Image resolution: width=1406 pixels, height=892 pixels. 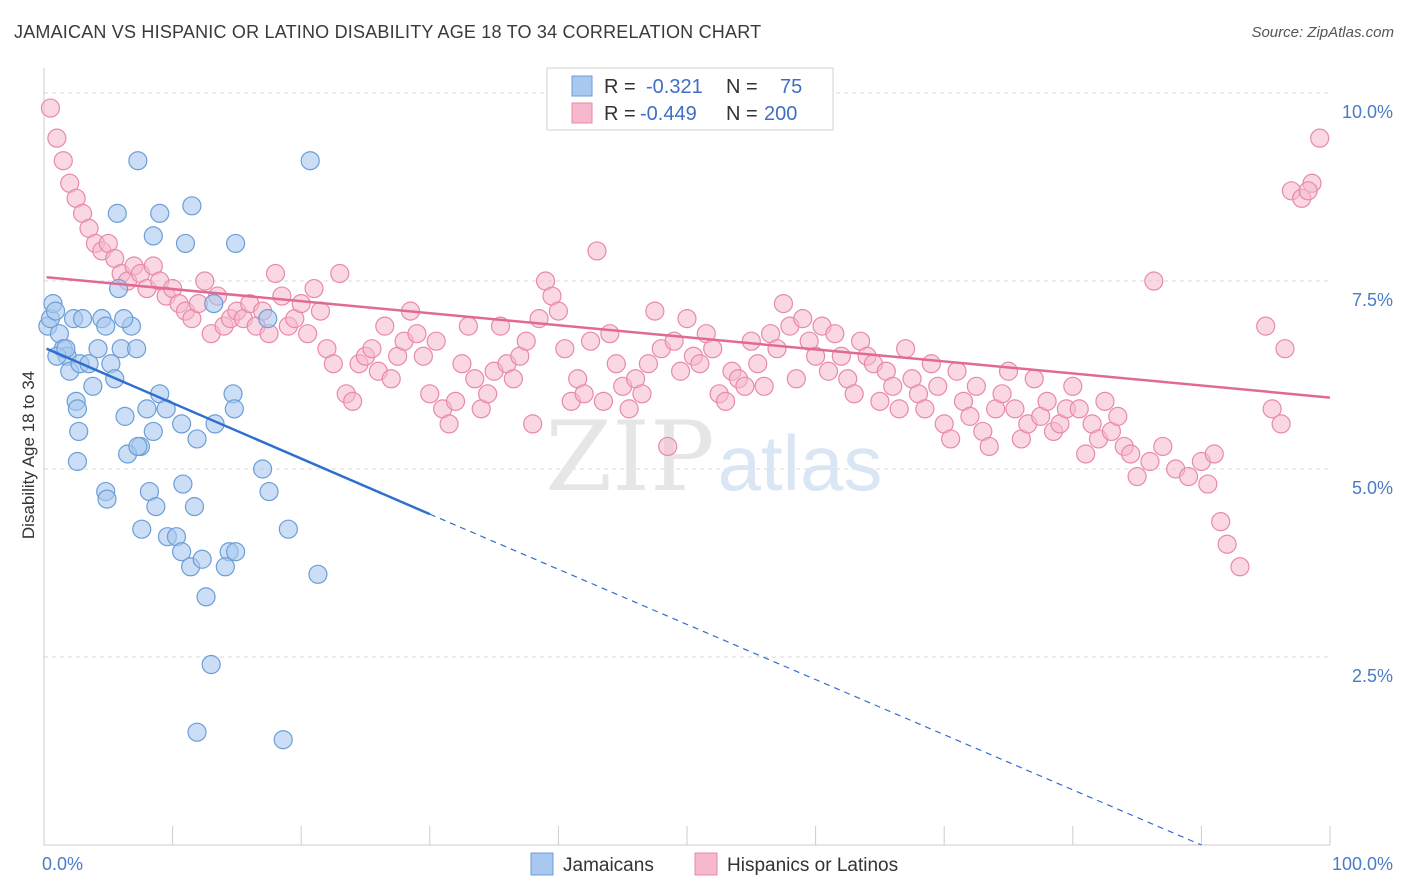 What do you see at coordinates (582, 113) in the screenshot?
I see `legend-swatch-pink` at bounding box center [582, 113].